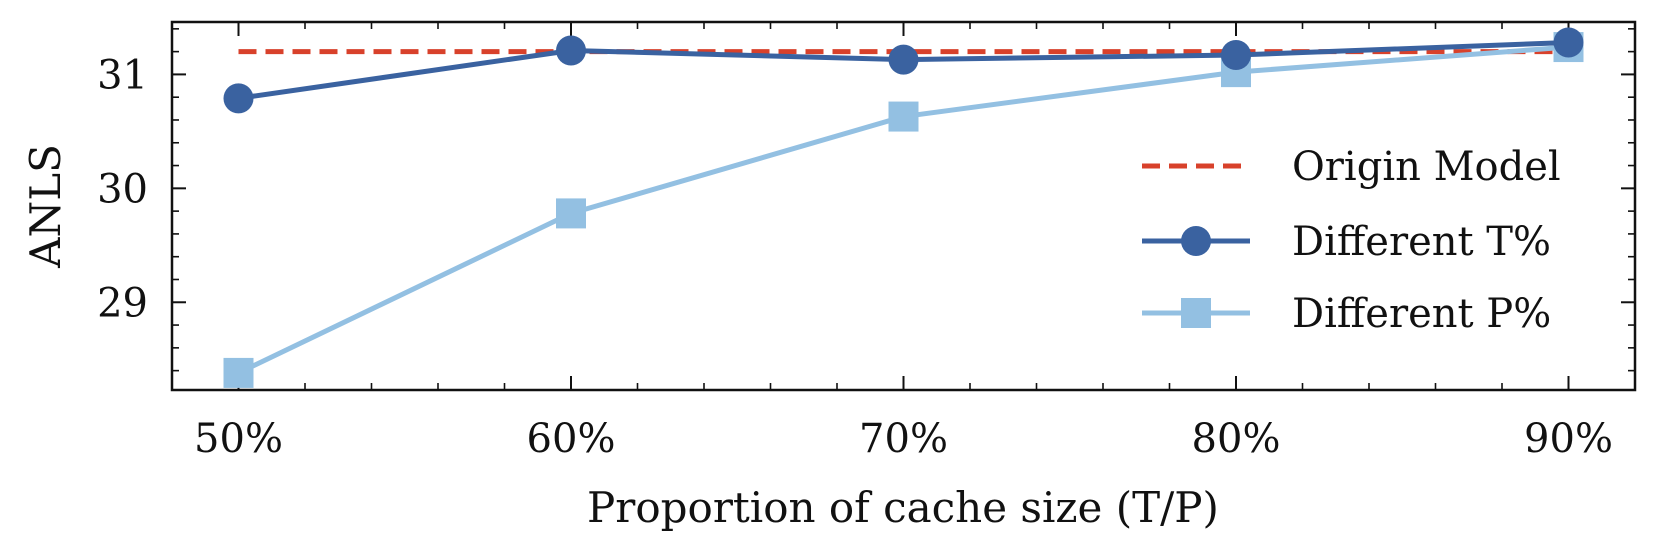  I want to click on y-tick-label: 30, so click(122, 189).